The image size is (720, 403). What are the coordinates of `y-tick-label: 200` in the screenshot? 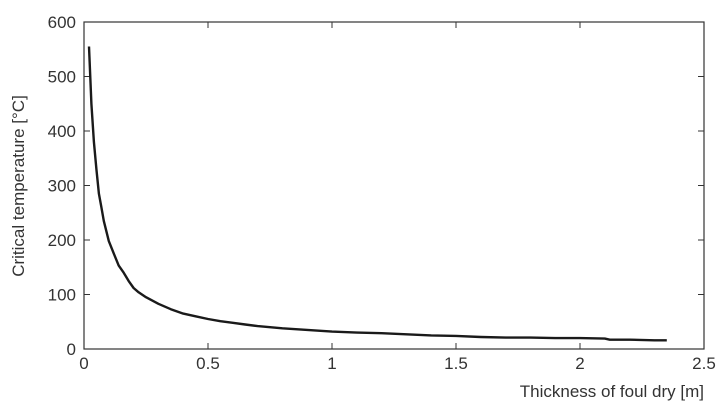 It's located at (62, 240).